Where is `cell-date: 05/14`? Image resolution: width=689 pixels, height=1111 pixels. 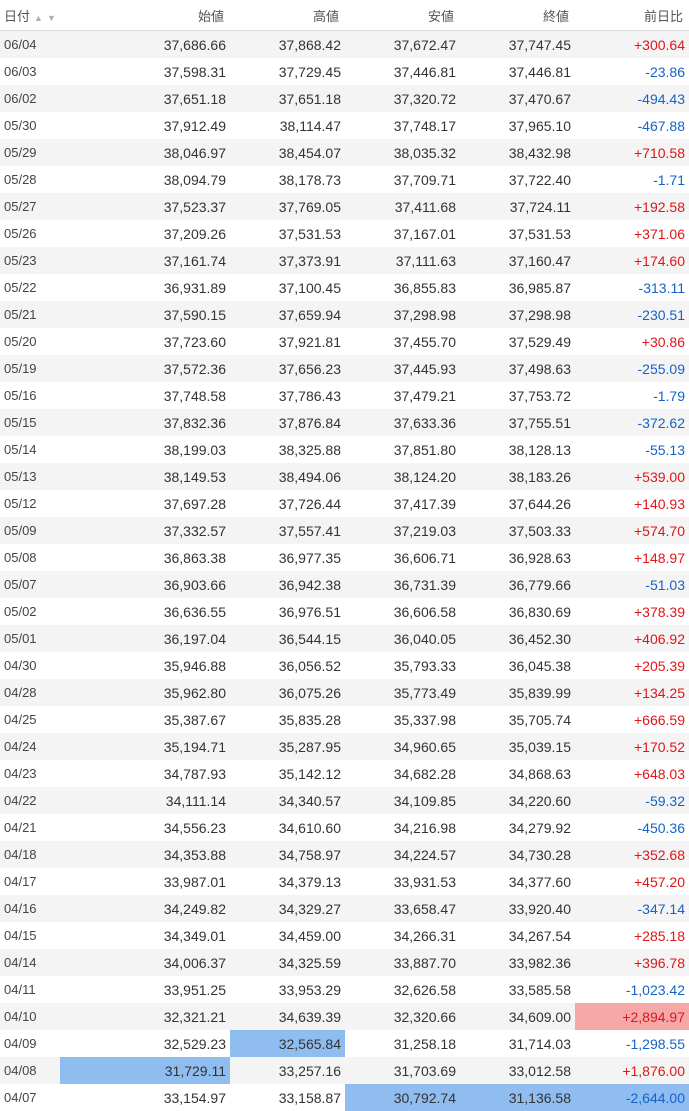 cell-date: 05/14 is located at coordinates (30, 449).